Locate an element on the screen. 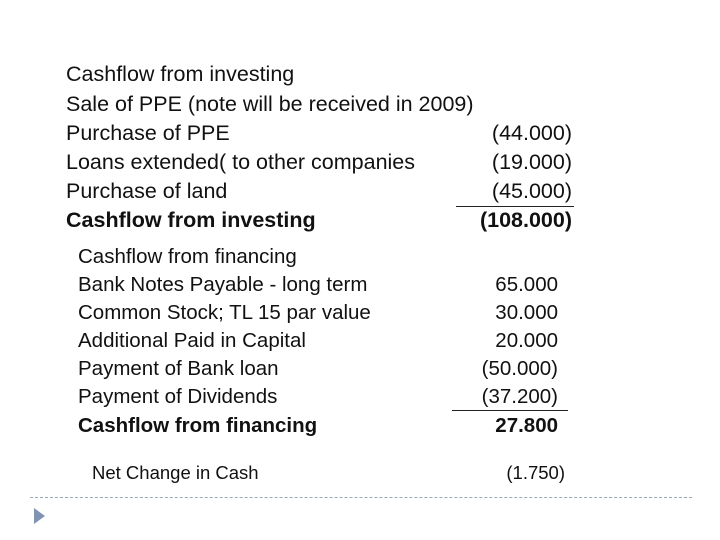  investing-total-value: (108.000) is located at coordinates (525, 220).